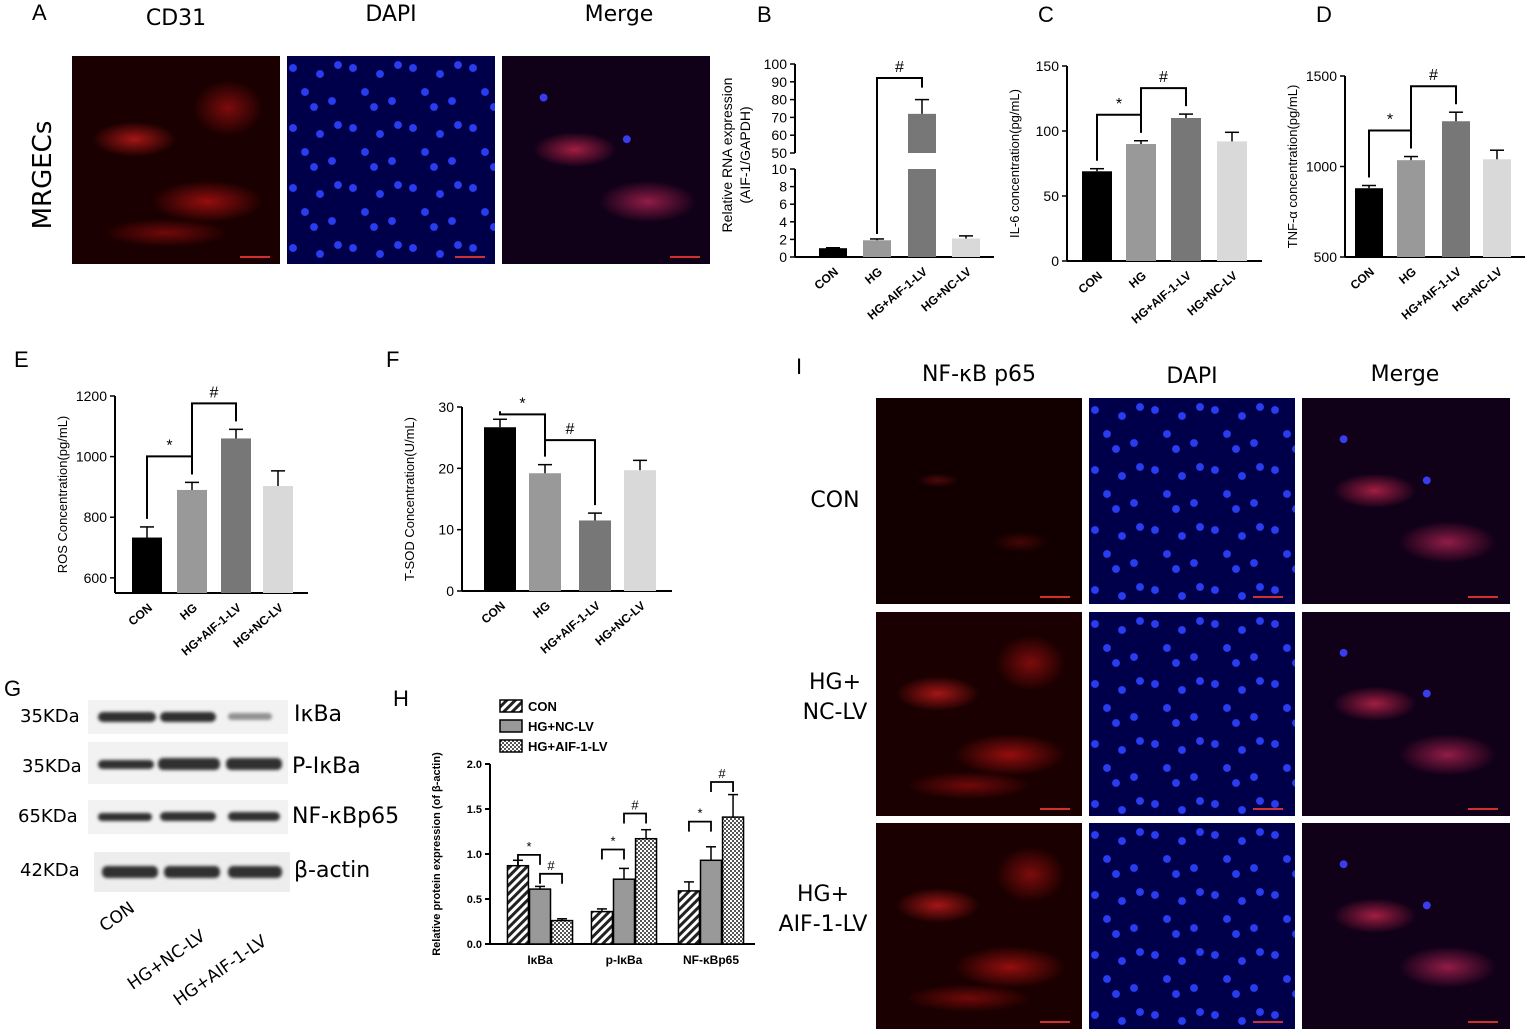 This screenshot has height=1033, width=1529. I want to click on e-ytick-label: 1200, so click(91, 396).